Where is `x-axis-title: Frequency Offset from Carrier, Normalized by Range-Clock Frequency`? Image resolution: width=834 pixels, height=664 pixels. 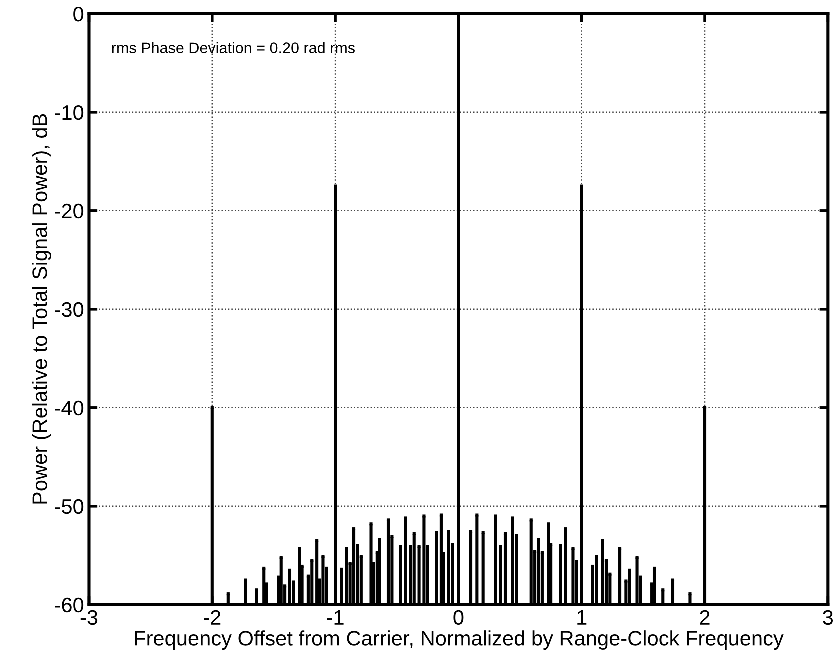
x-axis-title: Frequency Offset from Carrier, Normalized by Range-Clock Frequency is located at coordinates (459, 640).